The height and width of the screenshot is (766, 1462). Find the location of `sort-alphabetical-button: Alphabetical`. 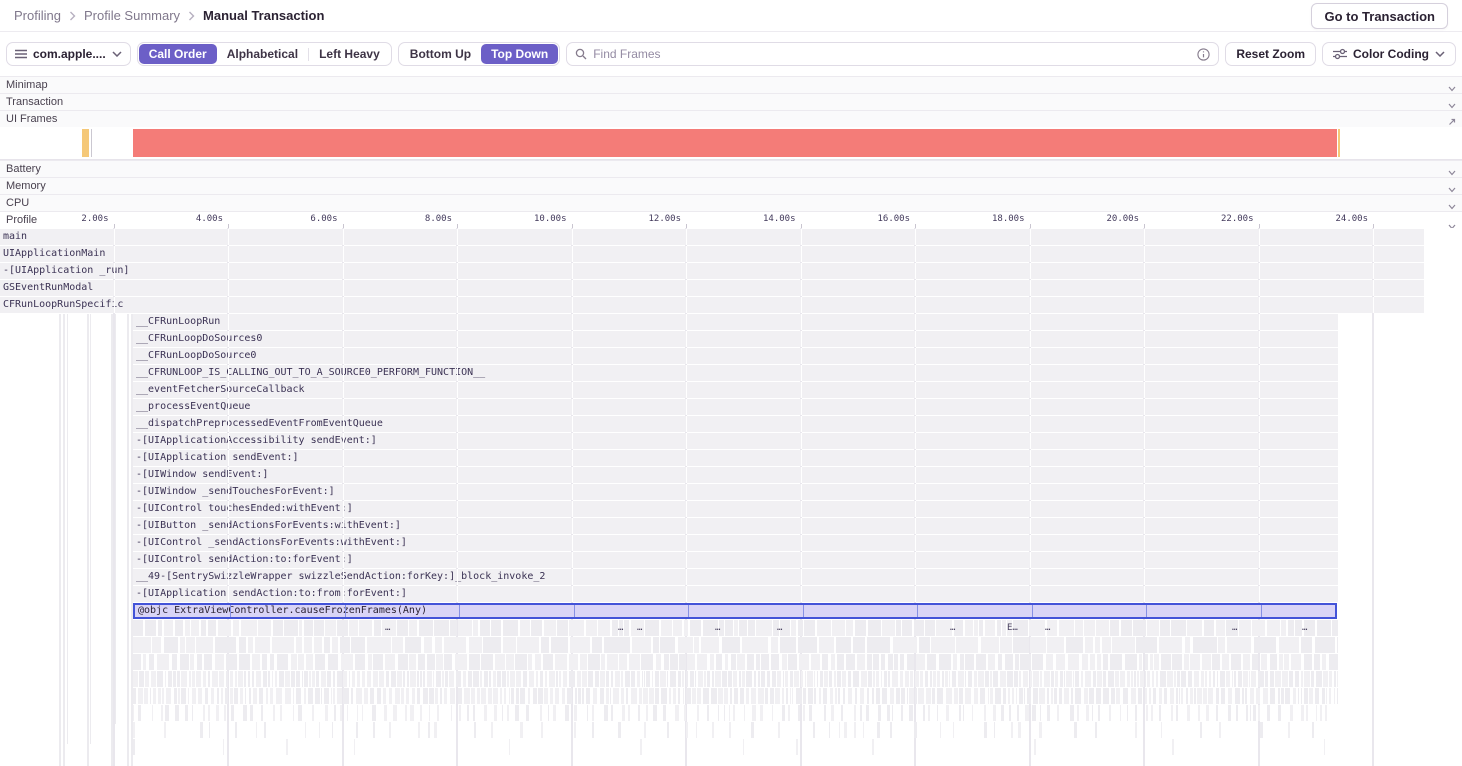

sort-alphabetical-button: Alphabetical is located at coordinates (262, 54).